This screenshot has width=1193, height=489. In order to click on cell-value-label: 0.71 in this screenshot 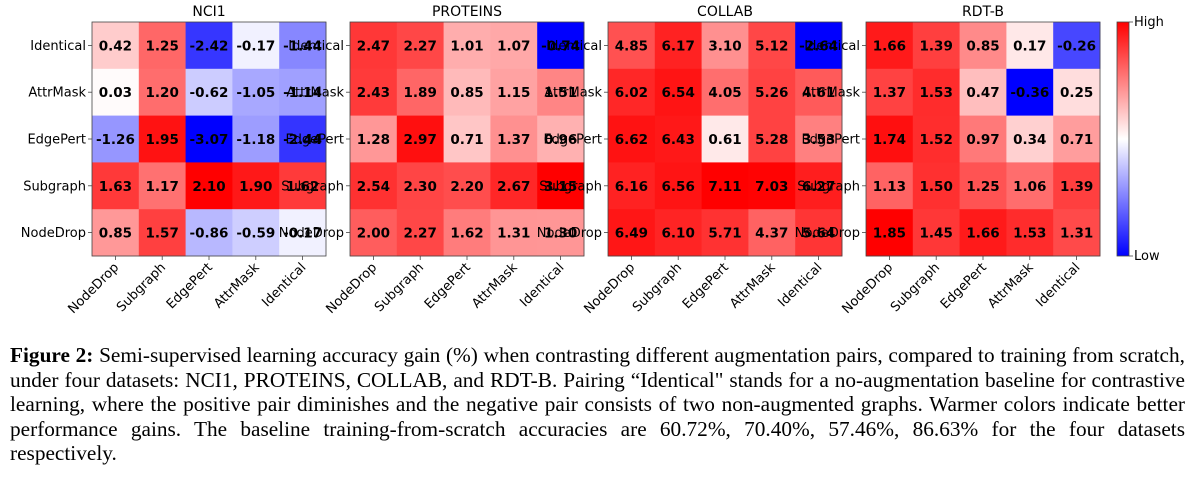, I will do `click(466, 140)`.